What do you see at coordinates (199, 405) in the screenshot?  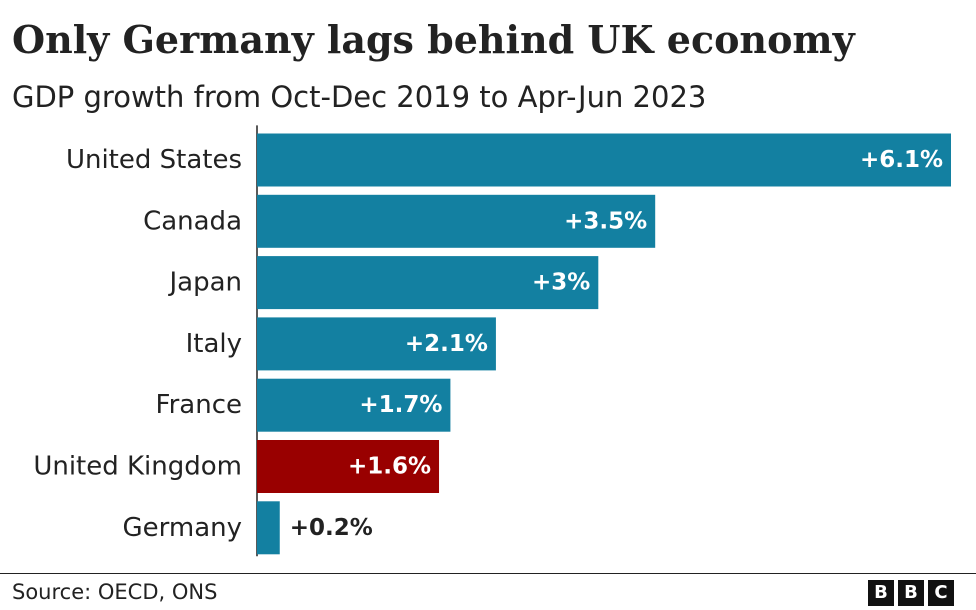 I see `category-label-france: France` at bounding box center [199, 405].